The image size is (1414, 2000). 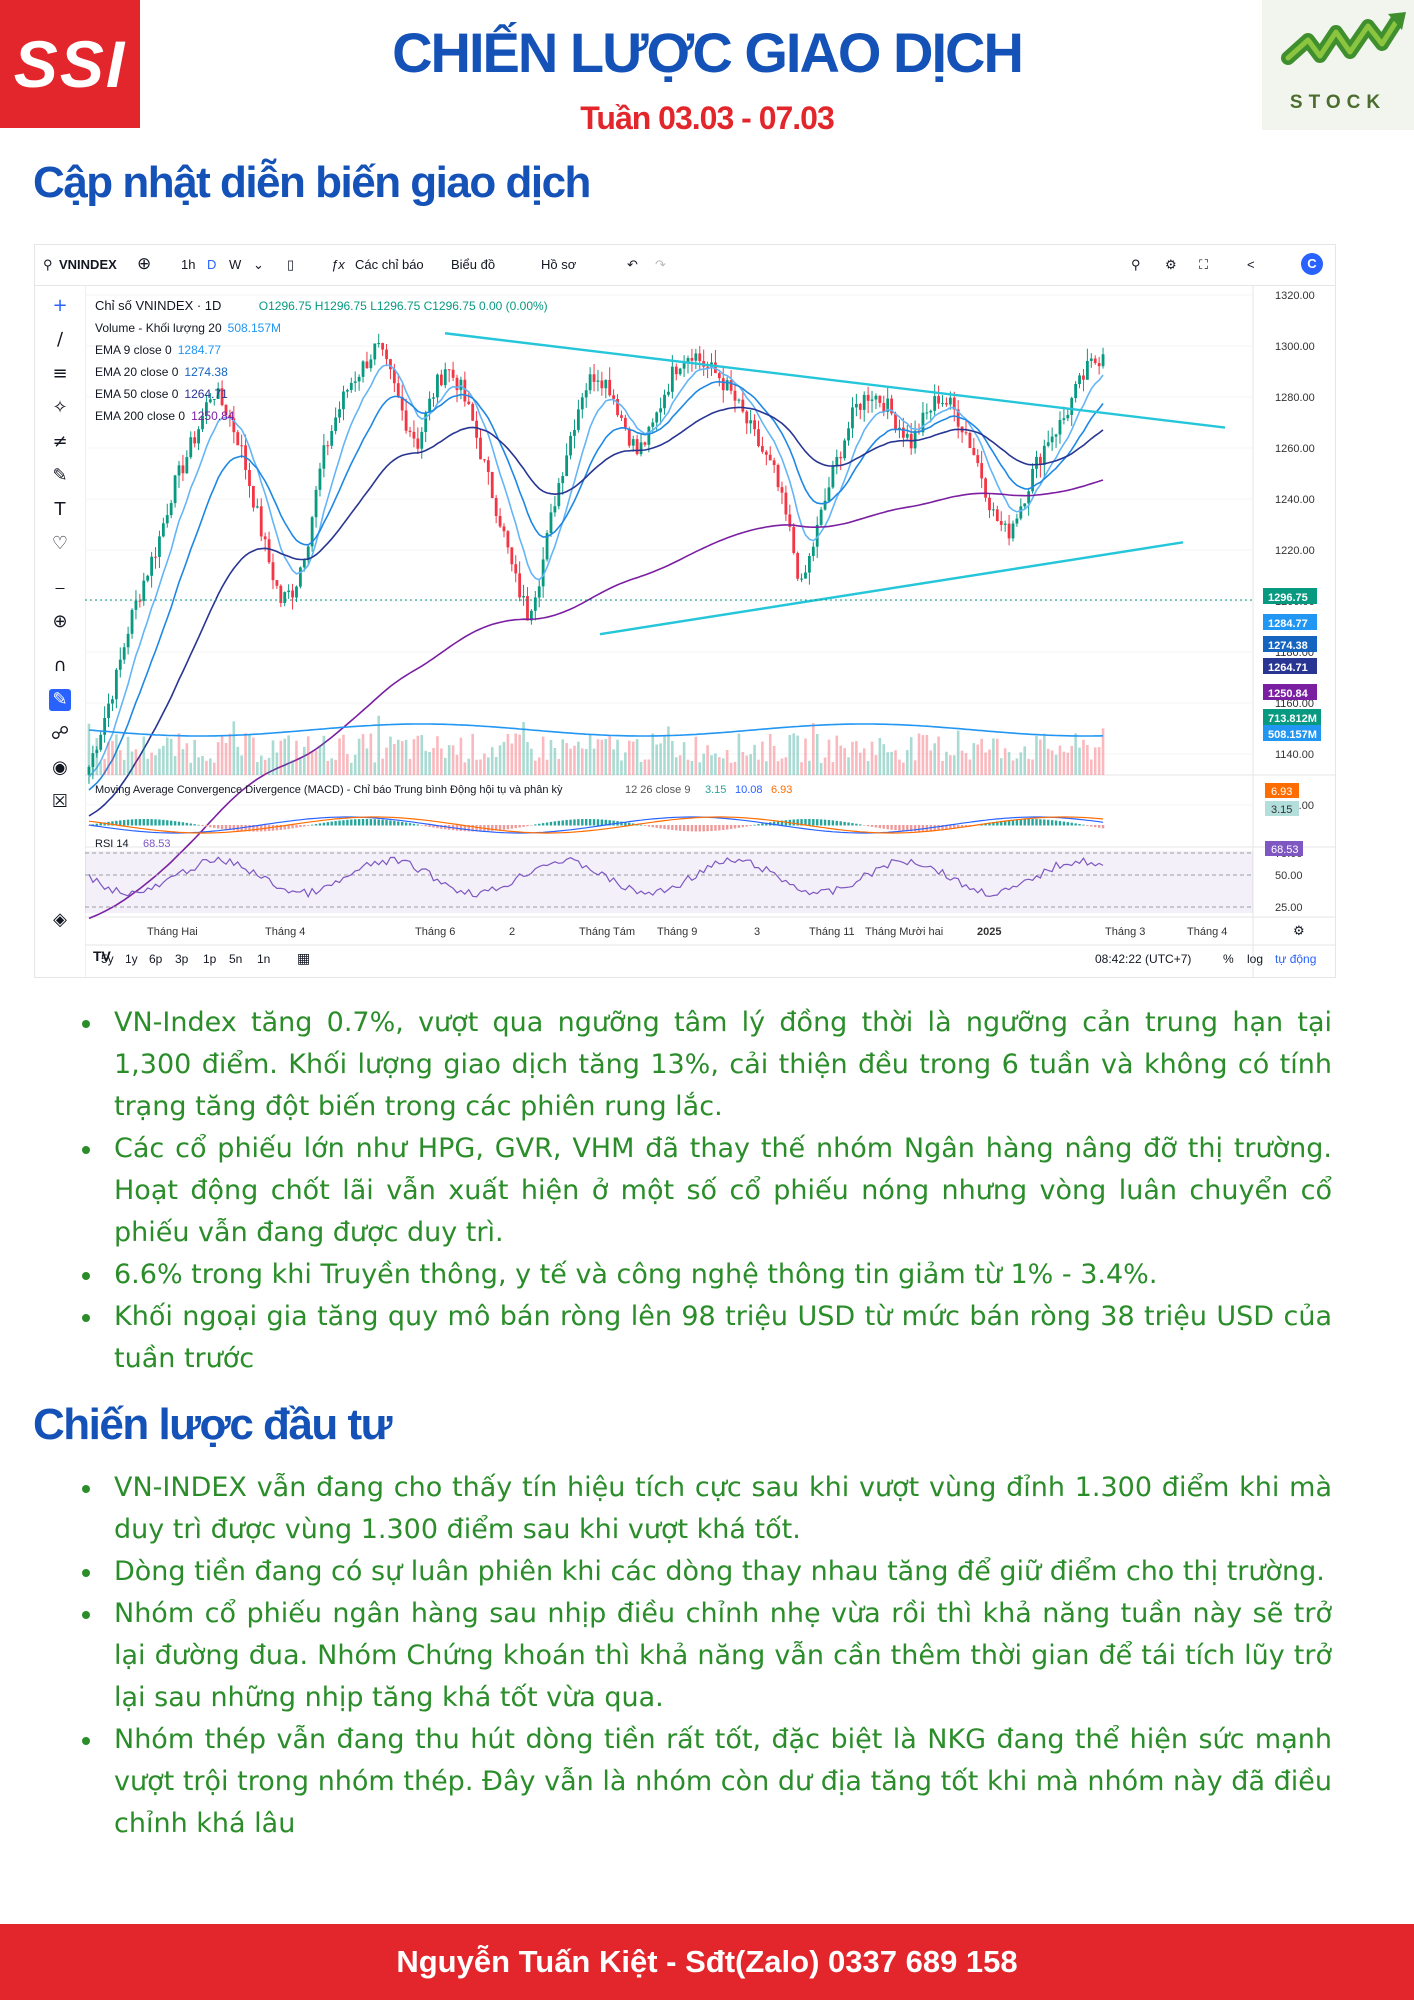 I want to click on range-button: 6p, so click(x=156, y=959).